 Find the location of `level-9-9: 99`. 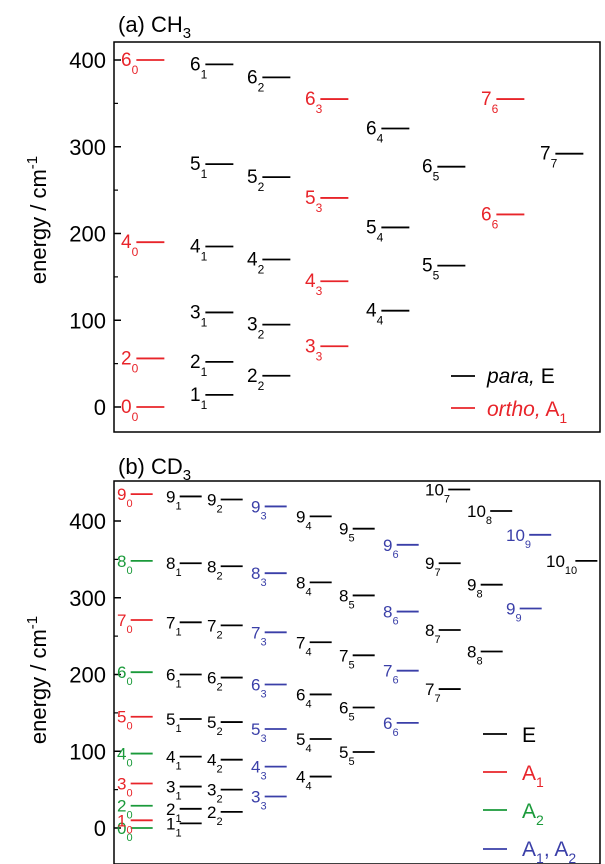

level-9-9: 99 is located at coordinates (524, 611).